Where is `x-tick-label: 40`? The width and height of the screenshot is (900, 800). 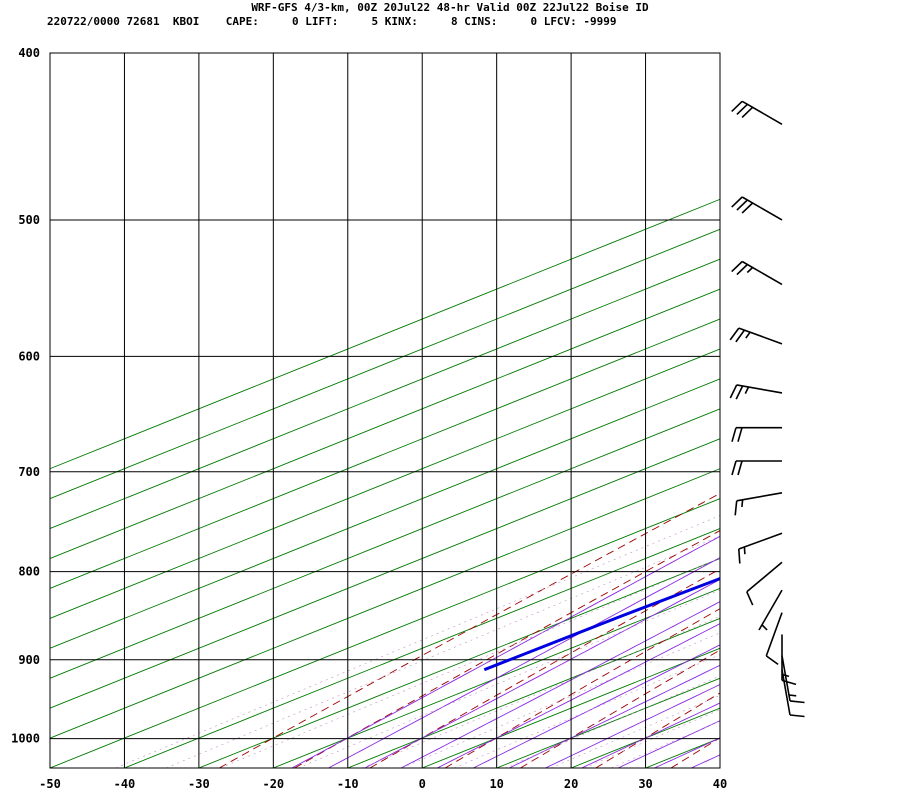 x-tick-label: 40 is located at coordinates (720, 784).